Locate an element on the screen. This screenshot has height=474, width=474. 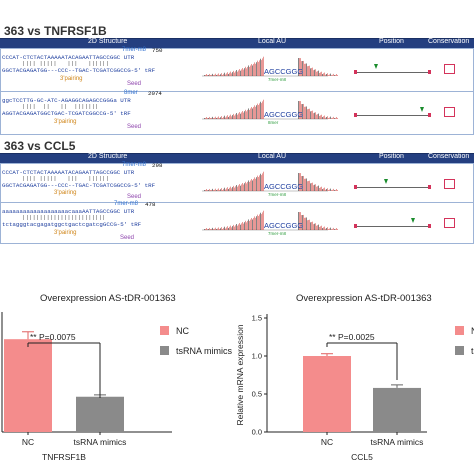
position-end-marker is located at coordinates (355, 72).